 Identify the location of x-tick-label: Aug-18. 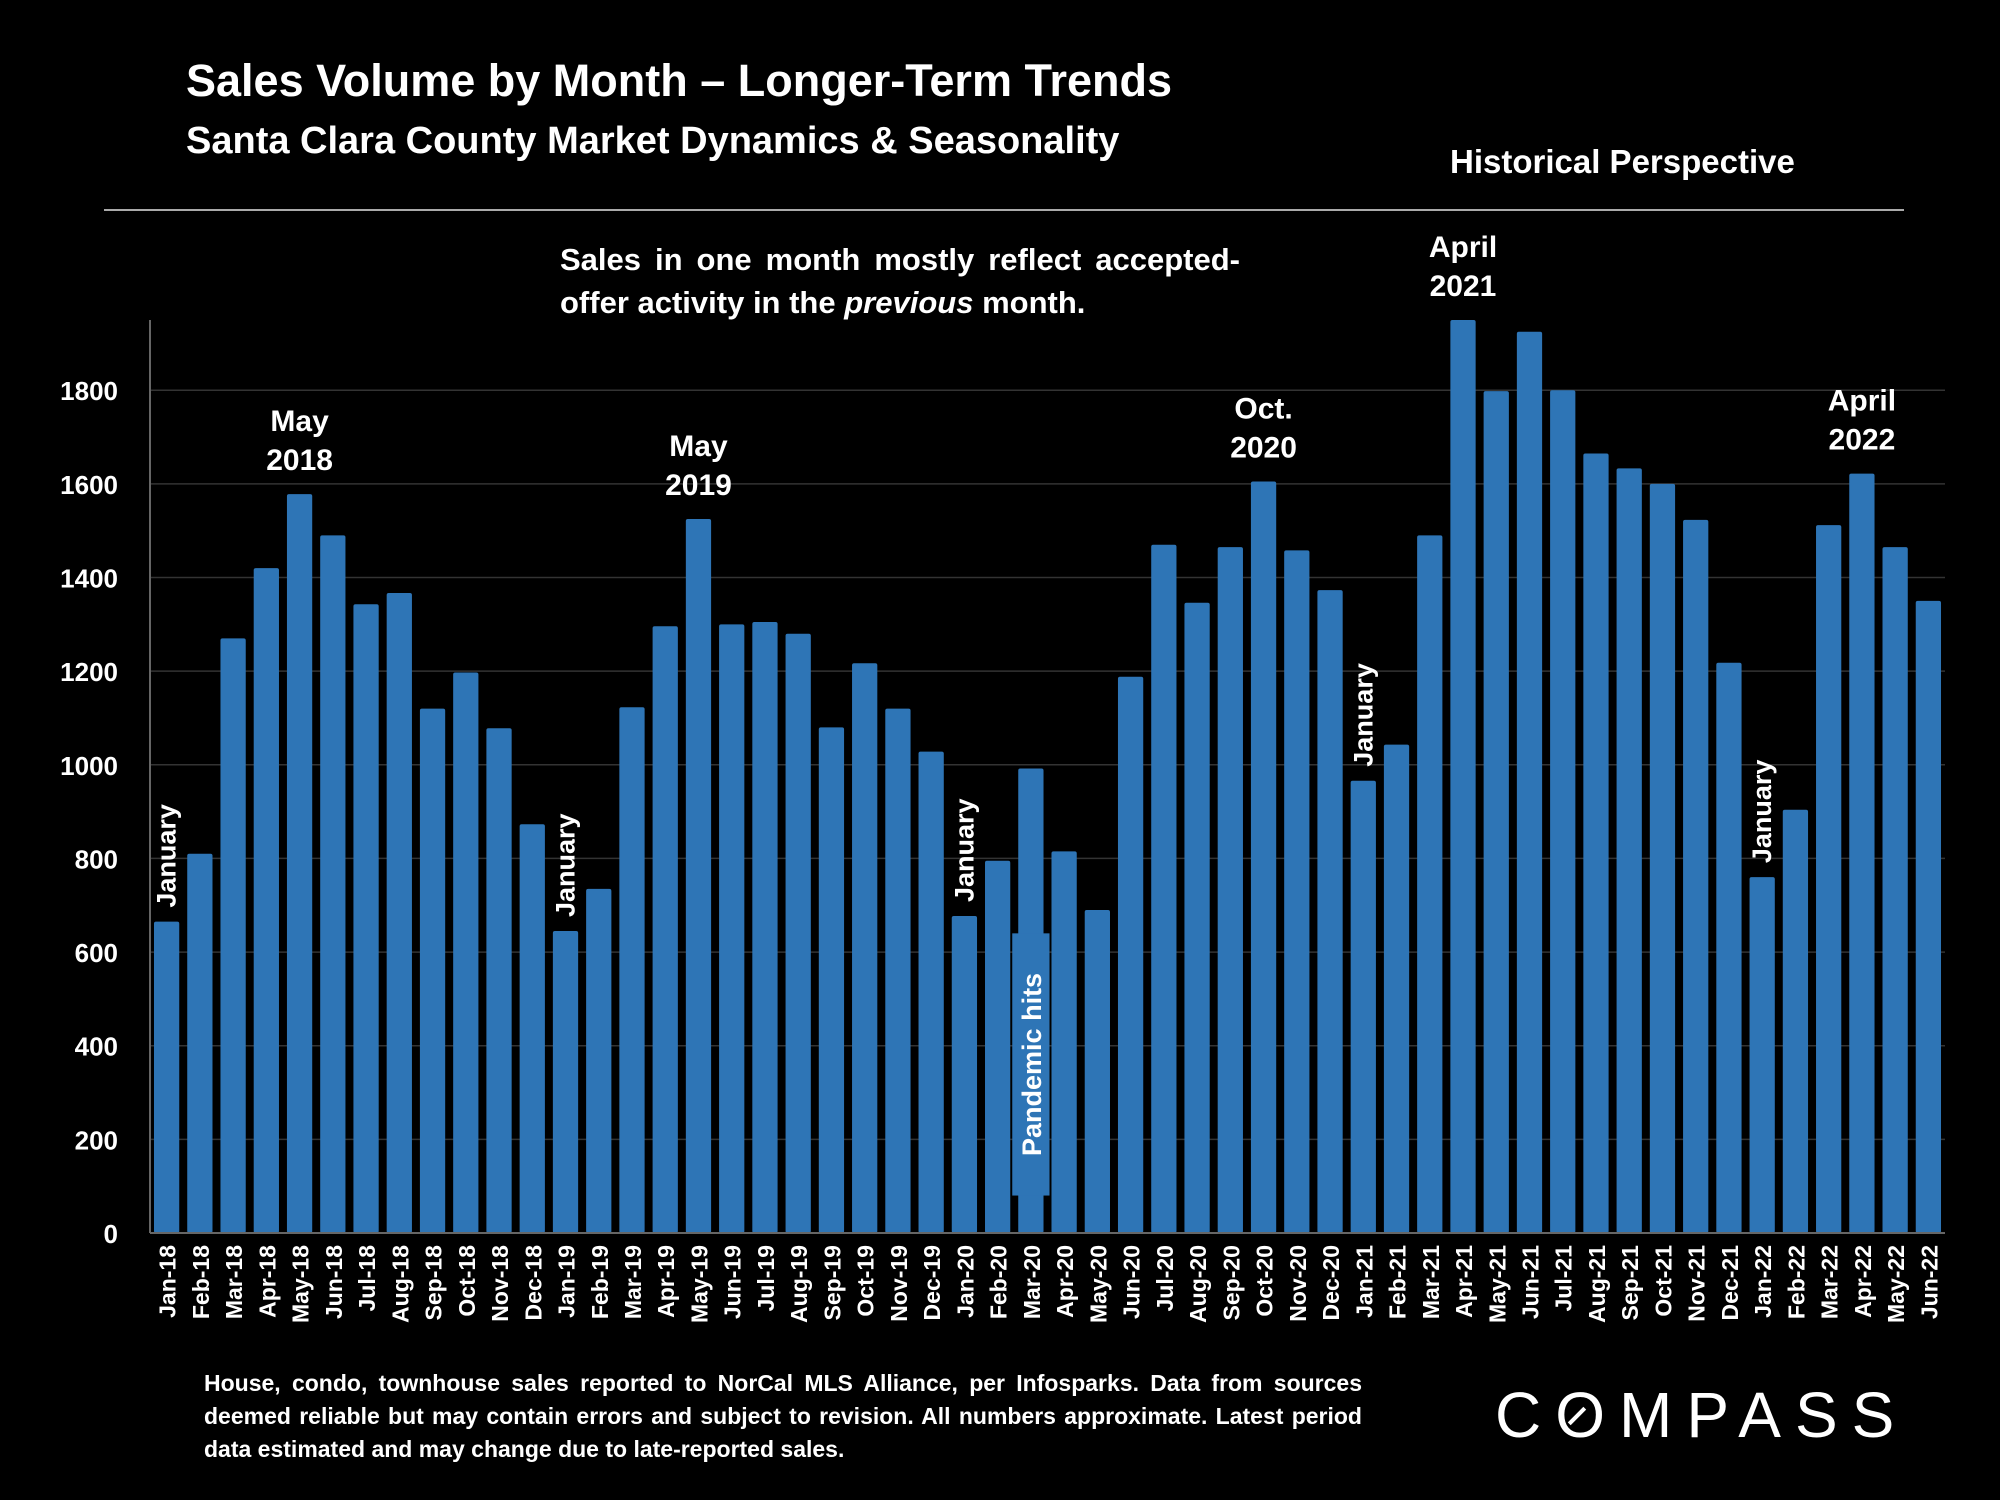
(400, 1284).